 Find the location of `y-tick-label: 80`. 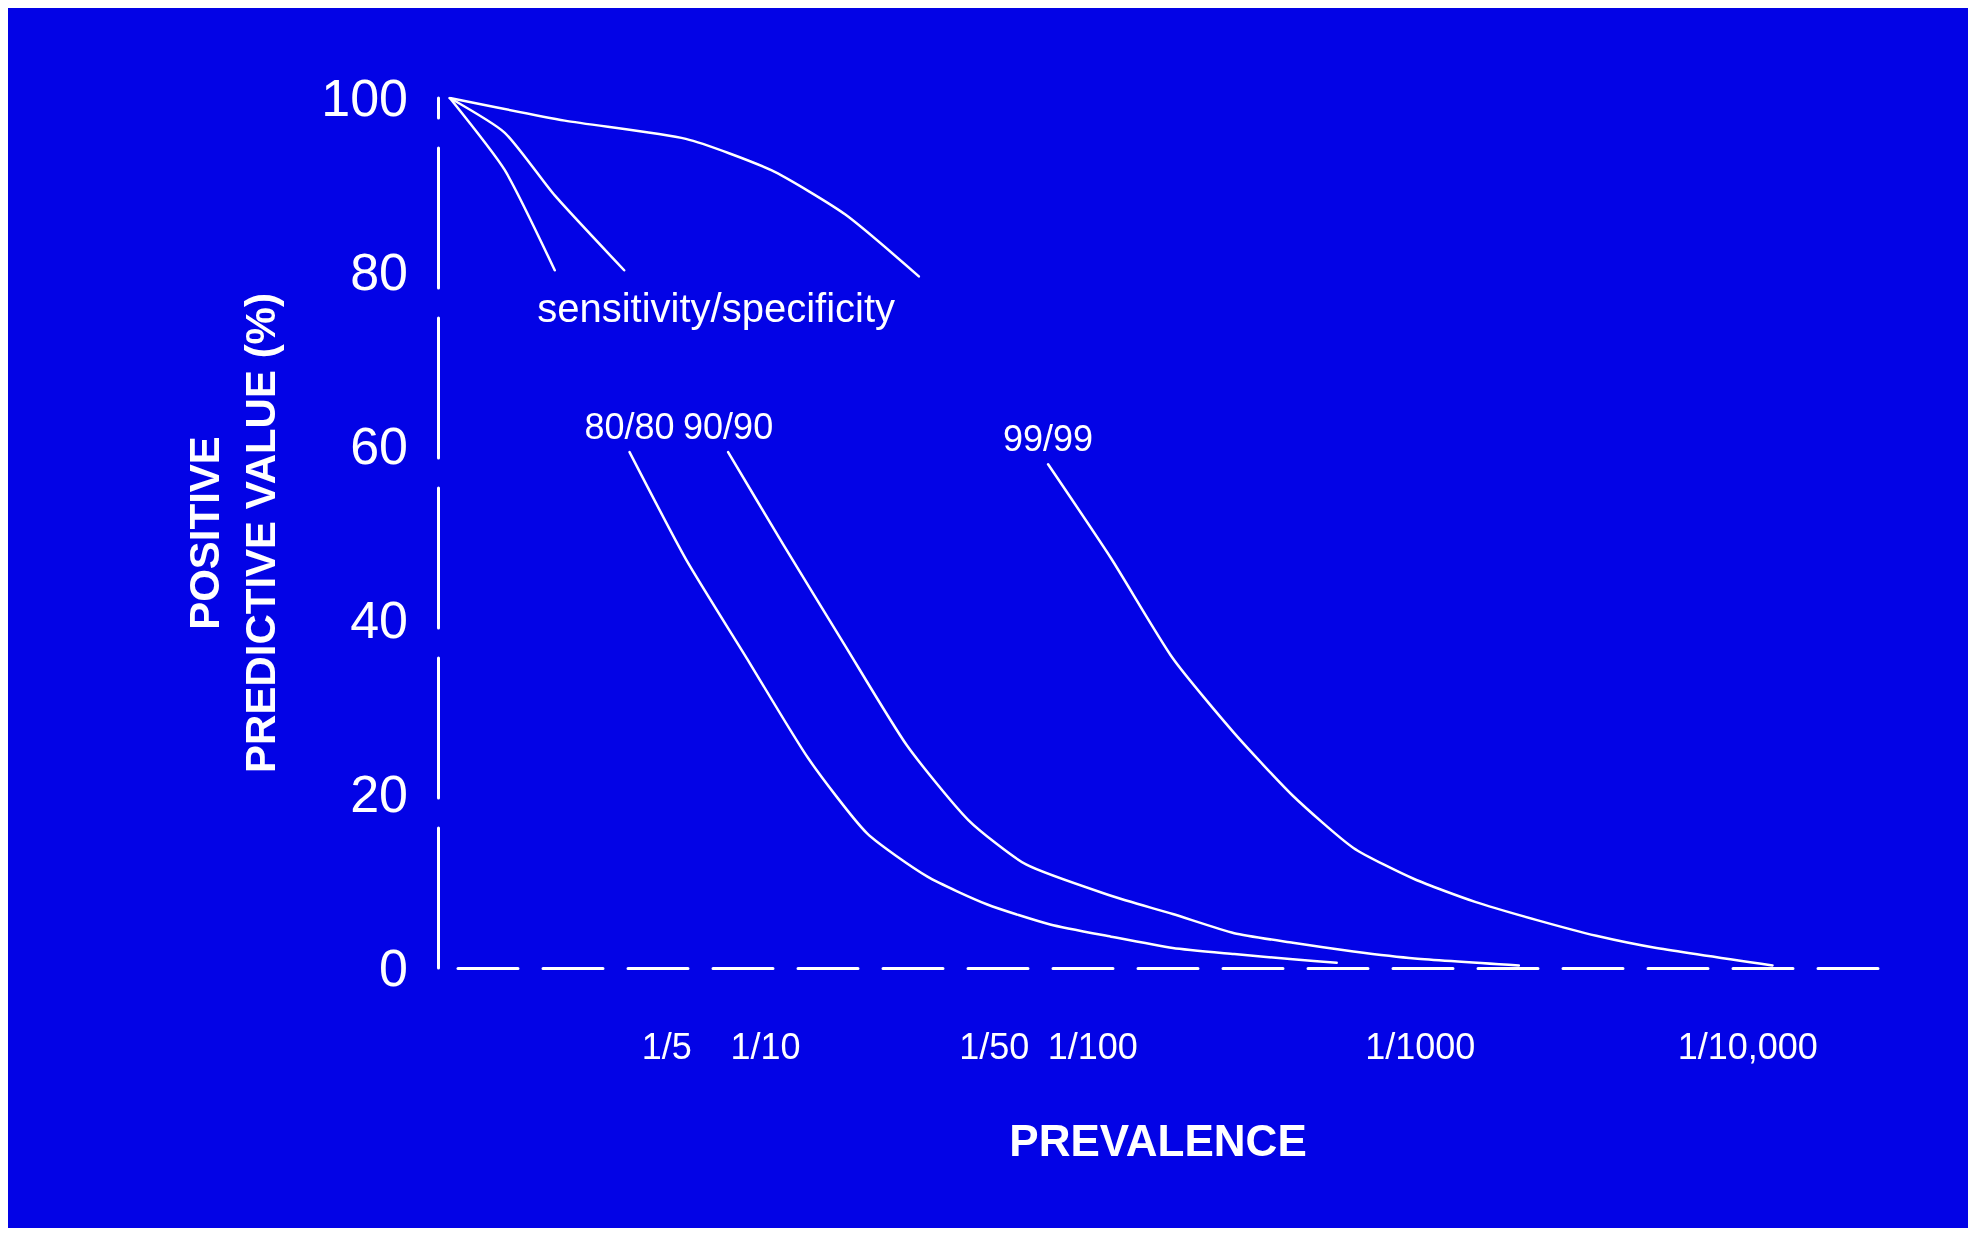

y-tick-label: 80 is located at coordinates (379, 272).